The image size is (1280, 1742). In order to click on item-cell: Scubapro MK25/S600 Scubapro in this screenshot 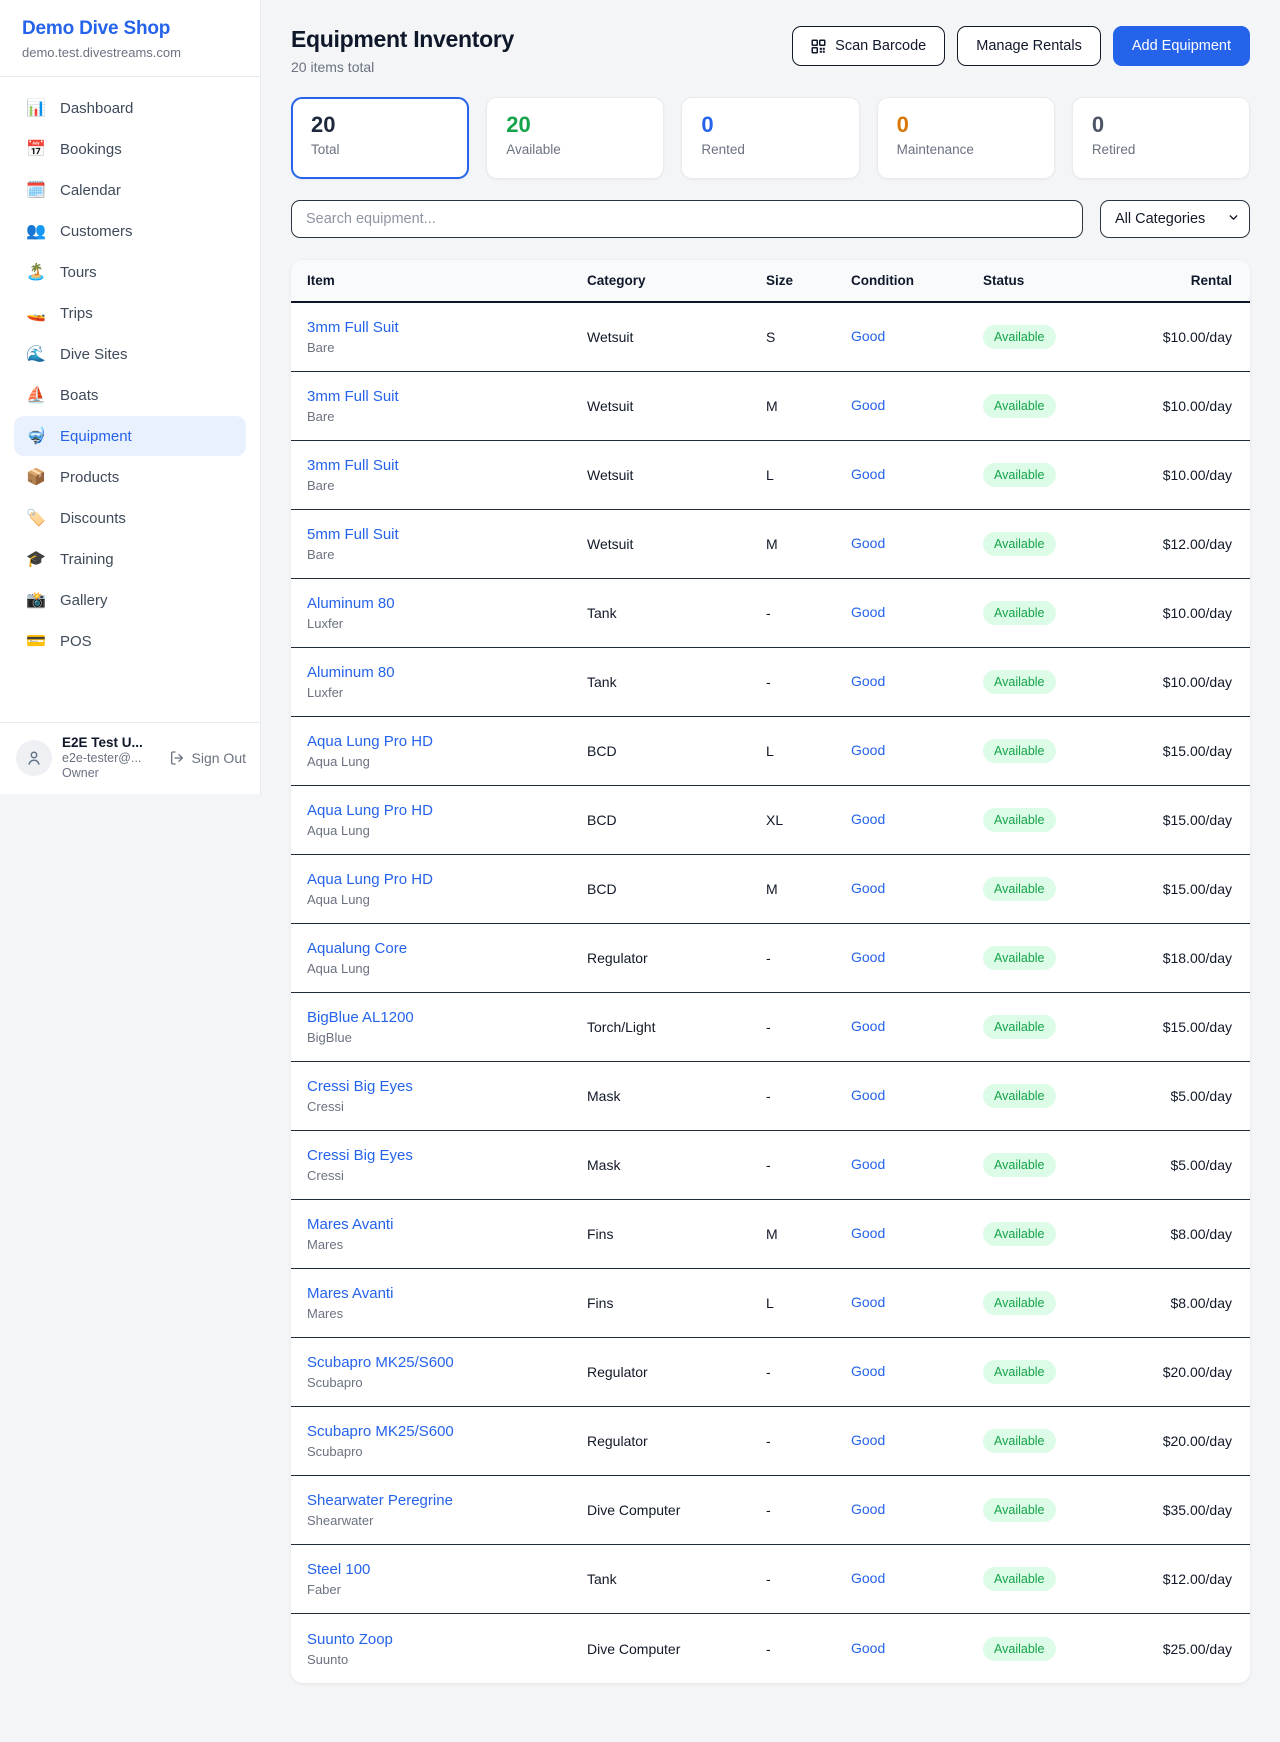, I will do `click(447, 1372)`.